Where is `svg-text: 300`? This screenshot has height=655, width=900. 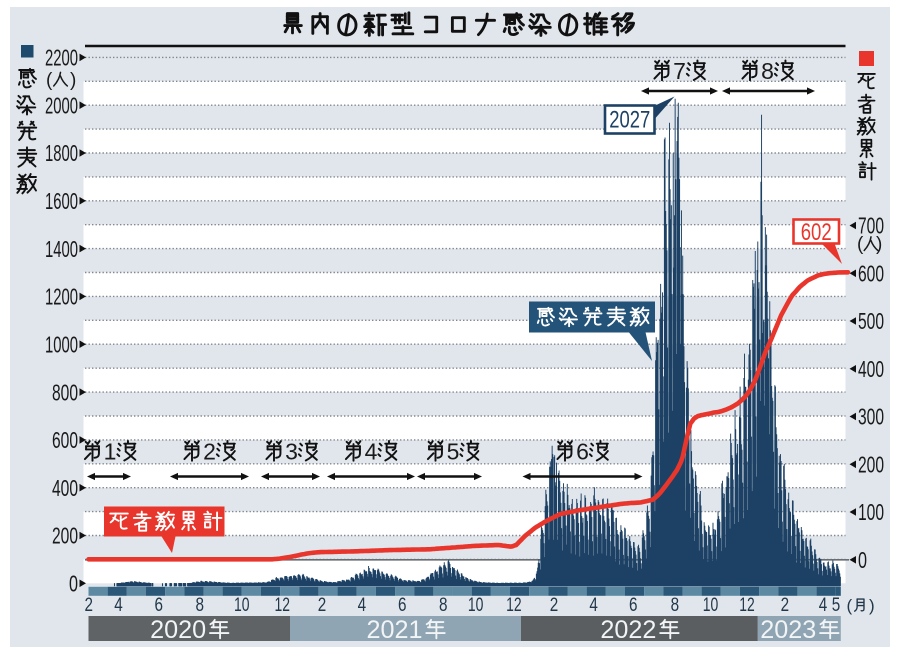
svg-text: 300 is located at coordinates (871, 417).